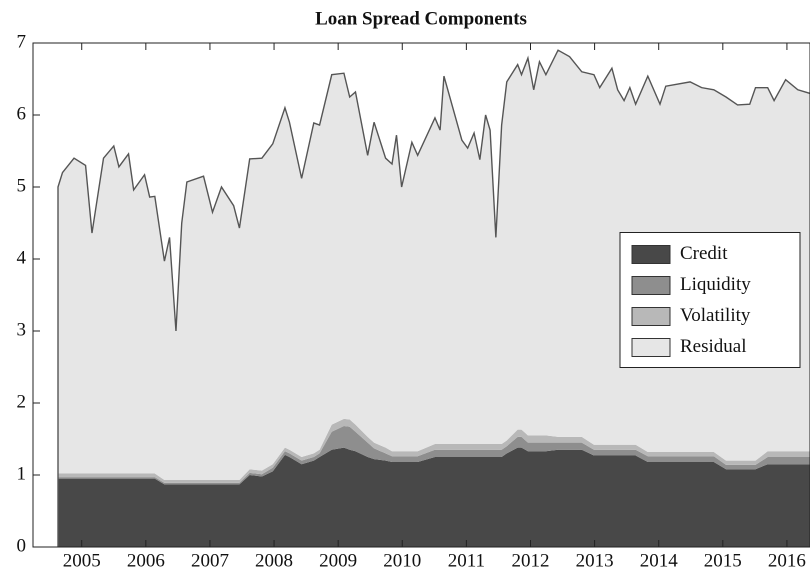 The height and width of the screenshot is (572, 810). I want to click on y-tick-label: 3, so click(22, 329).